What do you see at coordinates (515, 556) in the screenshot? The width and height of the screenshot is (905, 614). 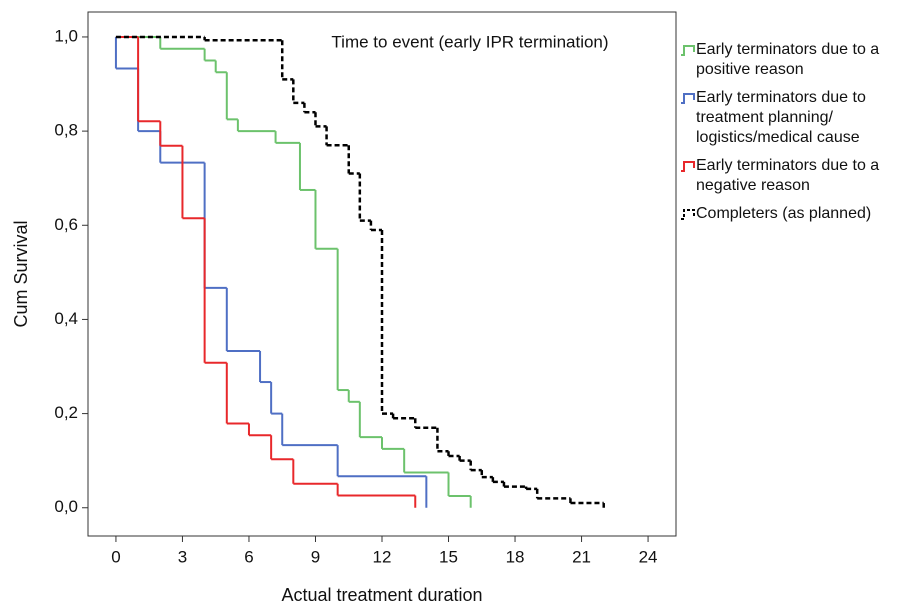 I see `x-tick-label: 18` at bounding box center [515, 556].